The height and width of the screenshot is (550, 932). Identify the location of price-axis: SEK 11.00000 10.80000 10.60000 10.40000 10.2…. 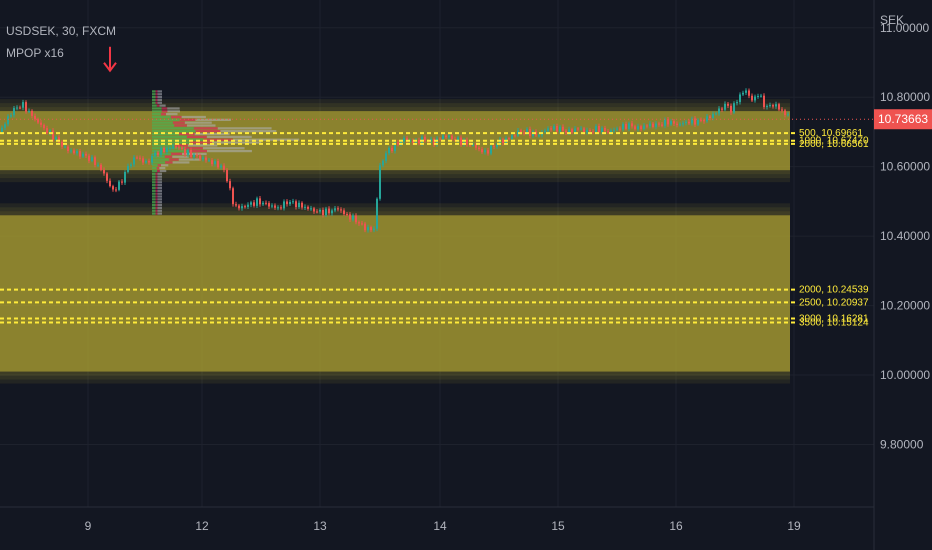
(905, 232).